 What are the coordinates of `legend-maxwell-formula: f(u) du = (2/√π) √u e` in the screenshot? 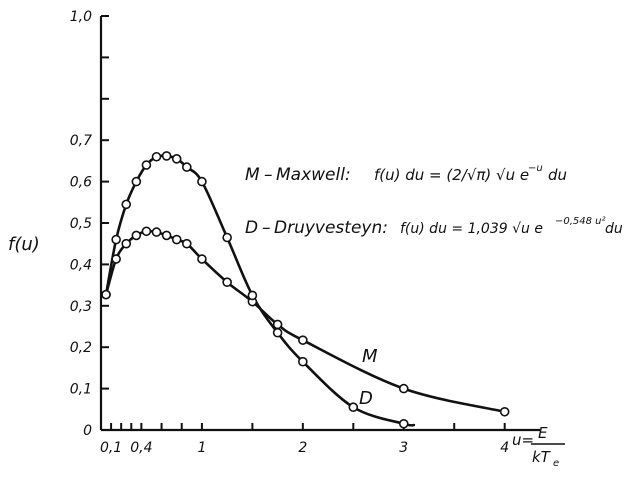 It's located at (451, 175).